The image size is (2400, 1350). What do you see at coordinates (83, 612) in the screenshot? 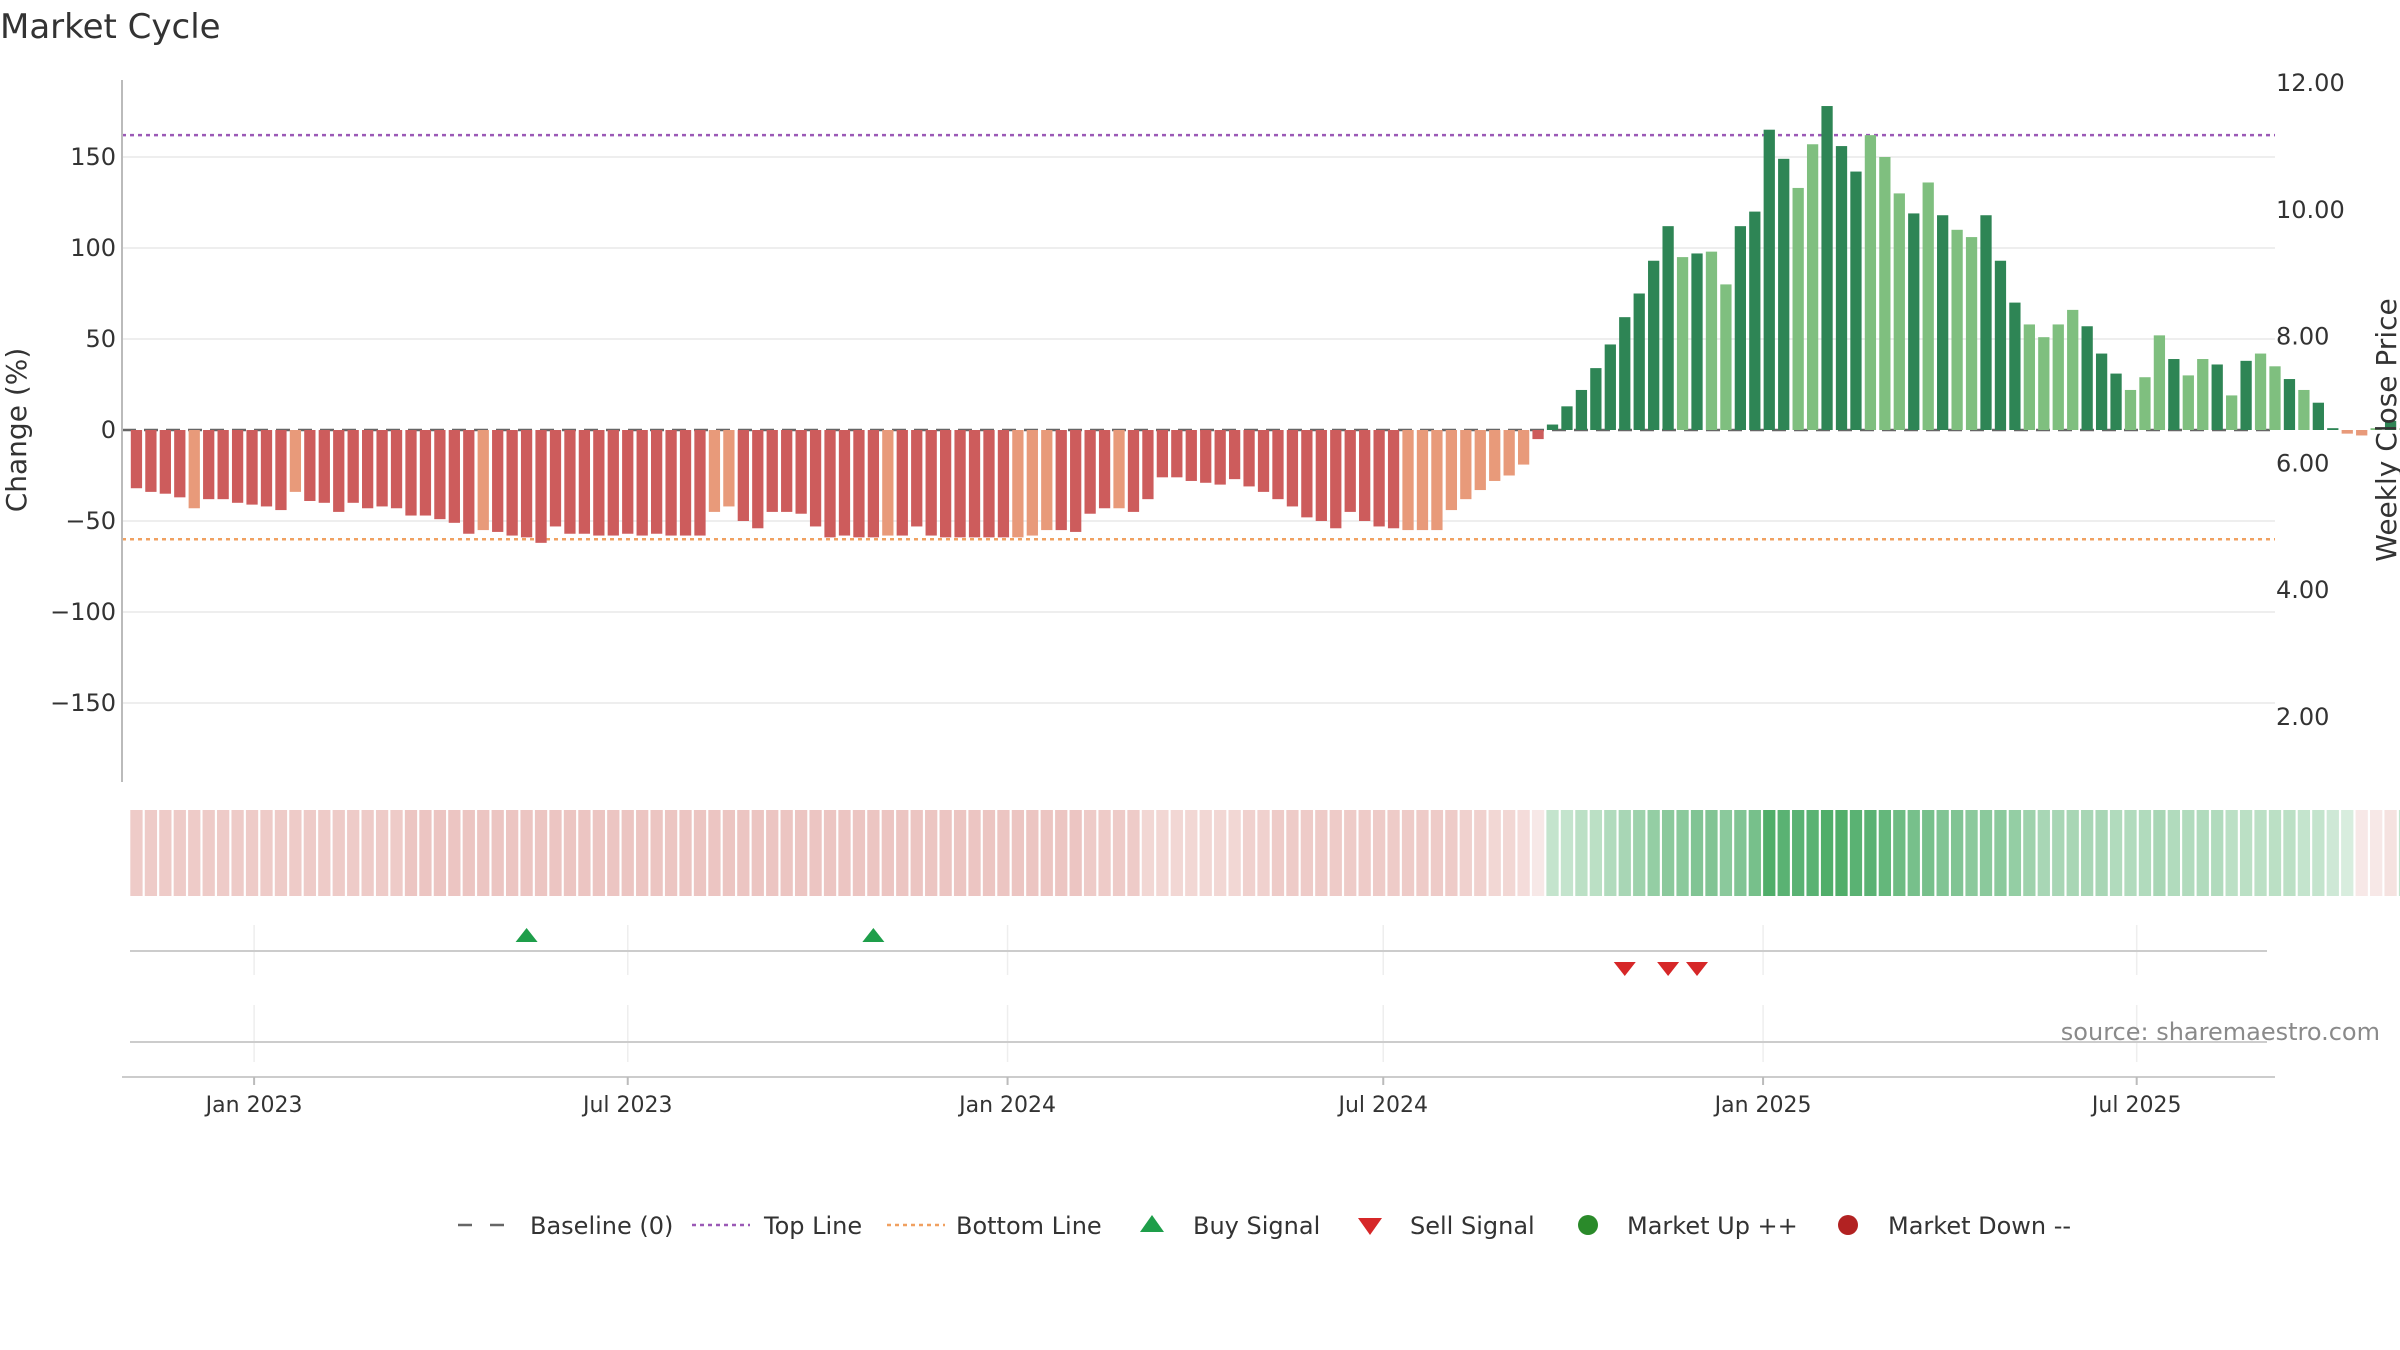
I see `y-tick-label: −100` at bounding box center [83, 612].